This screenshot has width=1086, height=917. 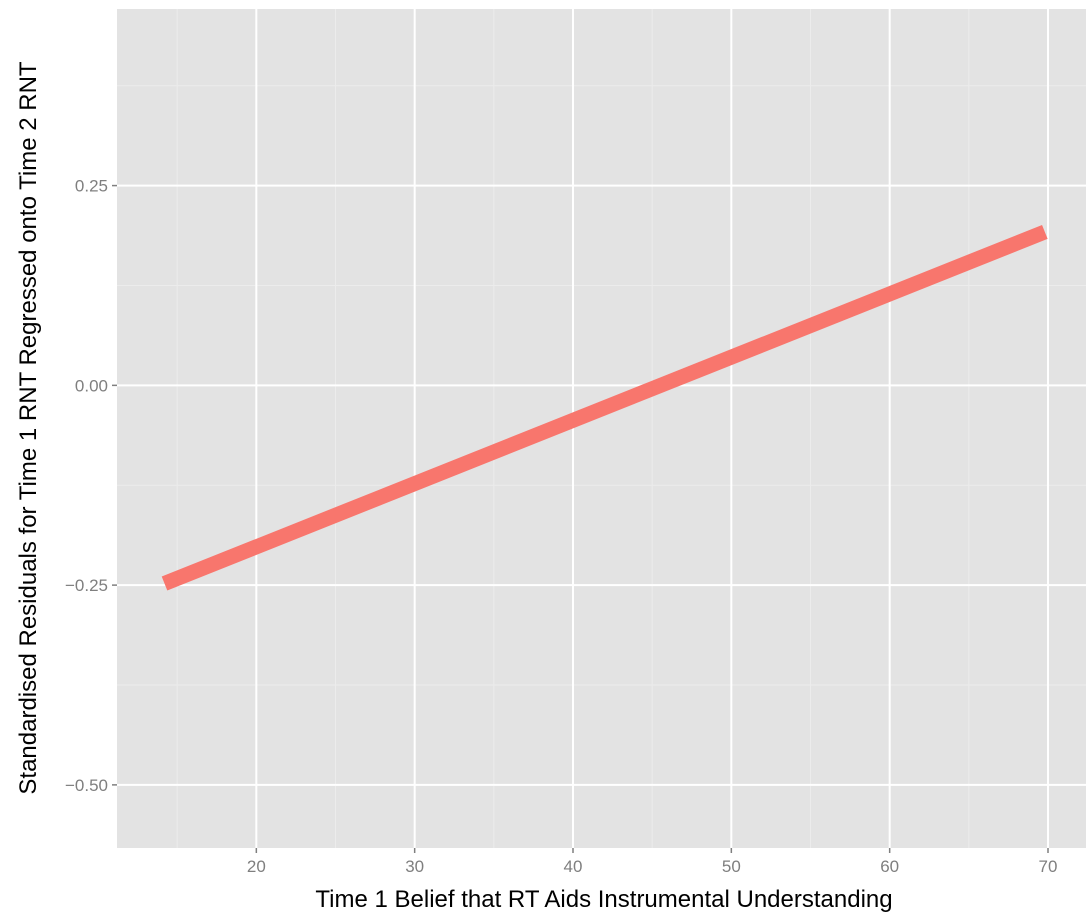 What do you see at coordinates (91, 186) in the screenshot?
I see `y-tick-label-0: 0.25` at bounding box center [91, 186].